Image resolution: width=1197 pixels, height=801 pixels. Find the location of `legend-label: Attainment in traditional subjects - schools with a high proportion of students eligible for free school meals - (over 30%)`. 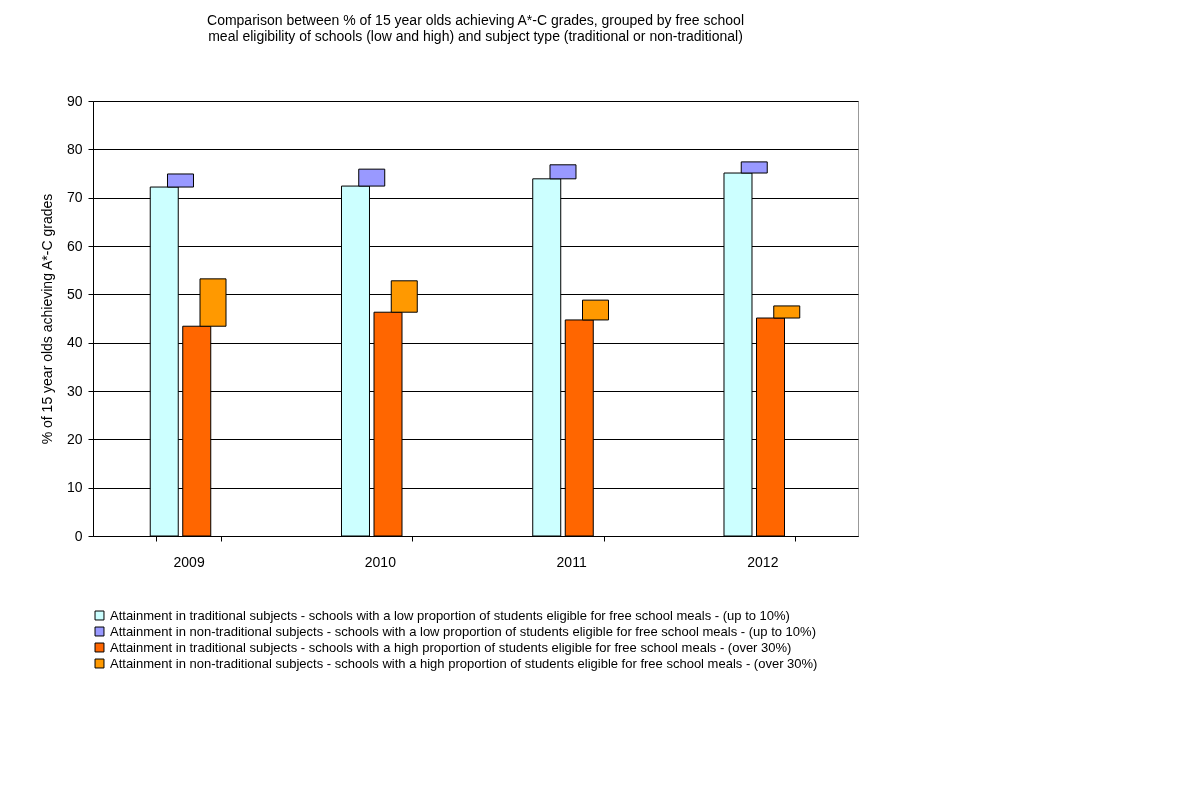

legend-label: Attainment in traditional subjects - schools with a high proportion of students eligible for free school meals - (over 30%) is located at coordinates (451, 647).